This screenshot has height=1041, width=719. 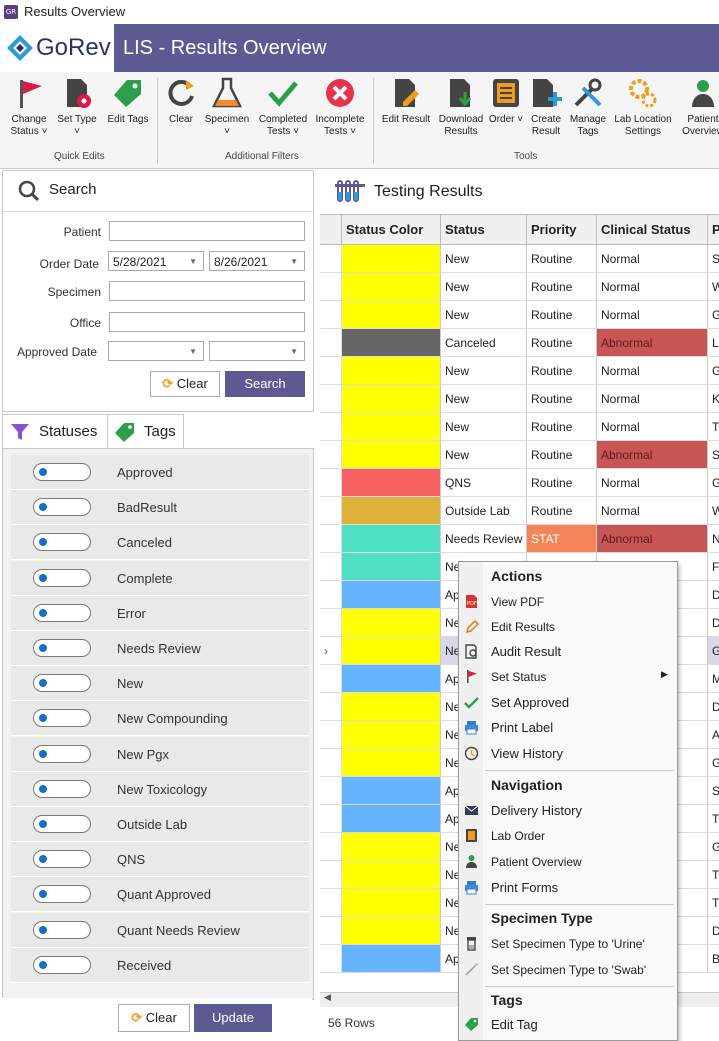 I want to click on menu-item-set-approved: Set Approved, so click(x=530, y=702).